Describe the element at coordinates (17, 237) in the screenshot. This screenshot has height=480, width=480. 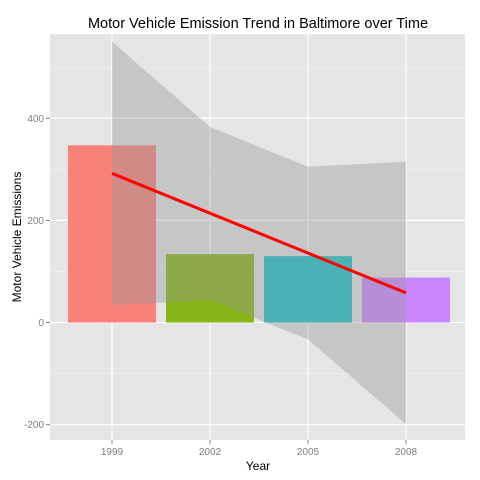
I see `y-axis-title: Motor Vehicle Emissions` at that location.